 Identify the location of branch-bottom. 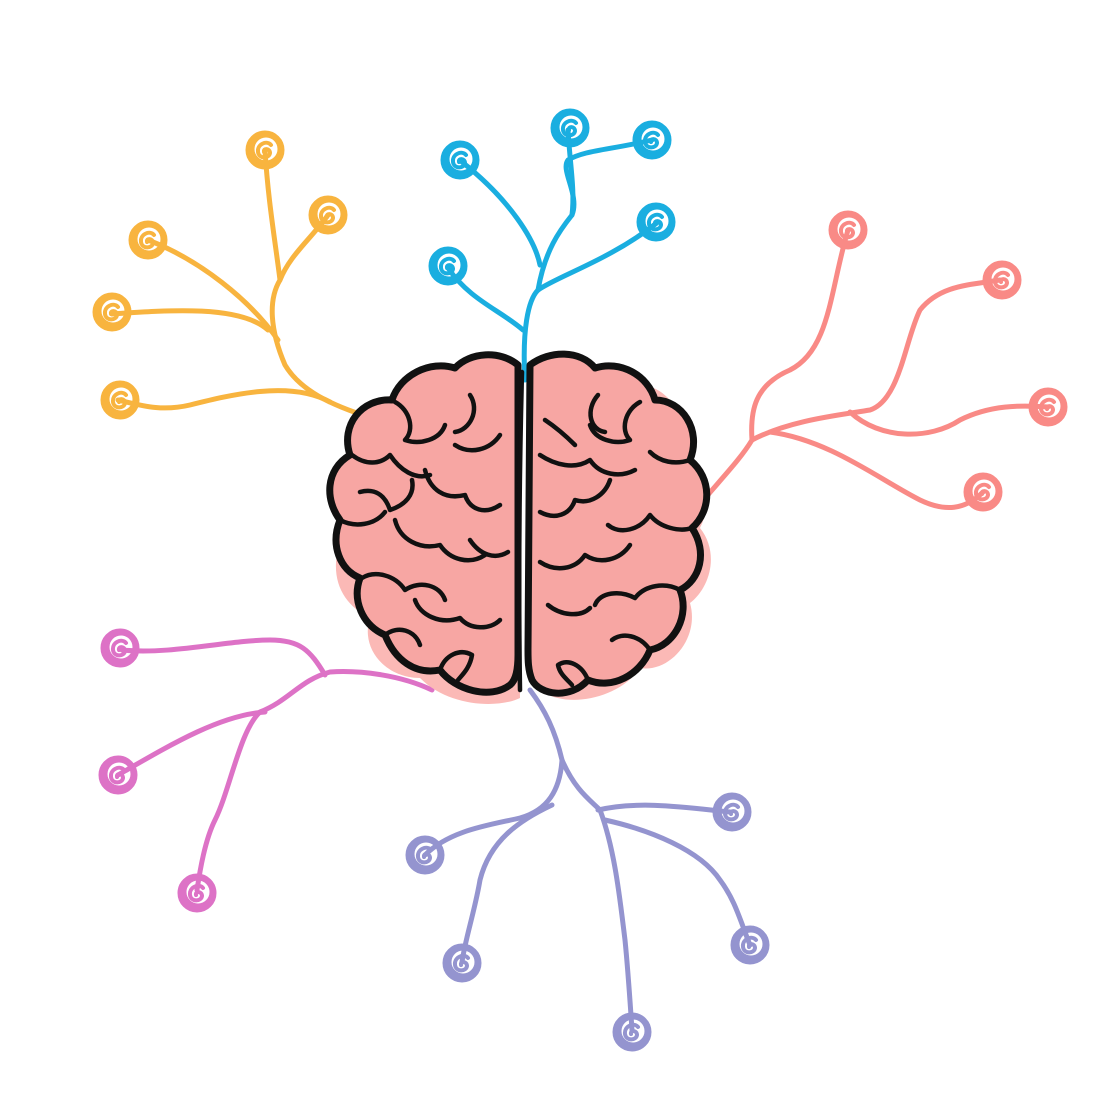
(587, 860).